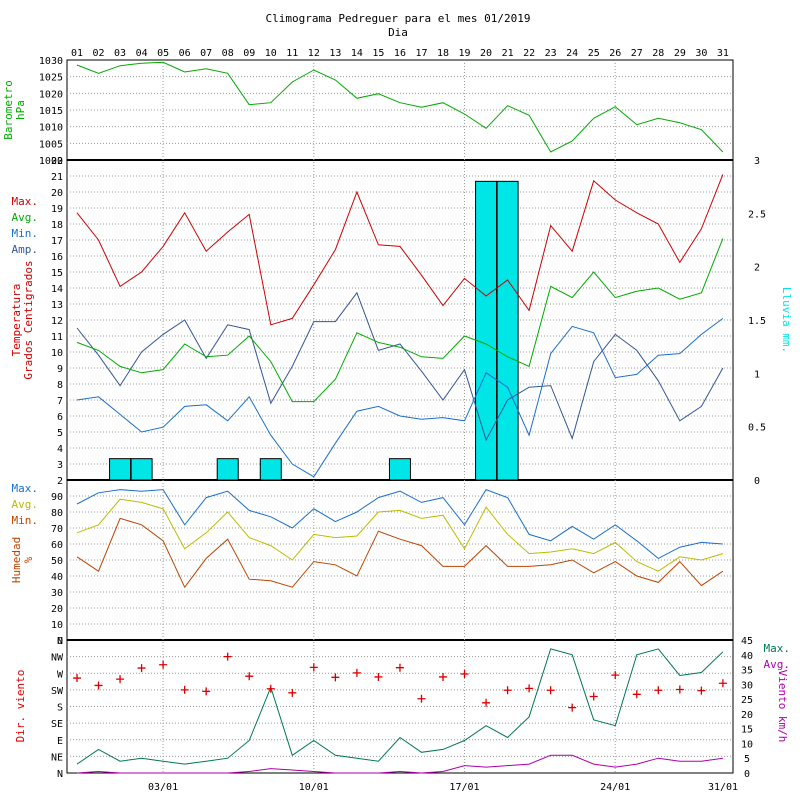 The height and width of the screenshot is (800, 800). Describe the element at coordinates (25, 249) in the screenshot. I see `temp-legend-amp: Amp.` at that location.